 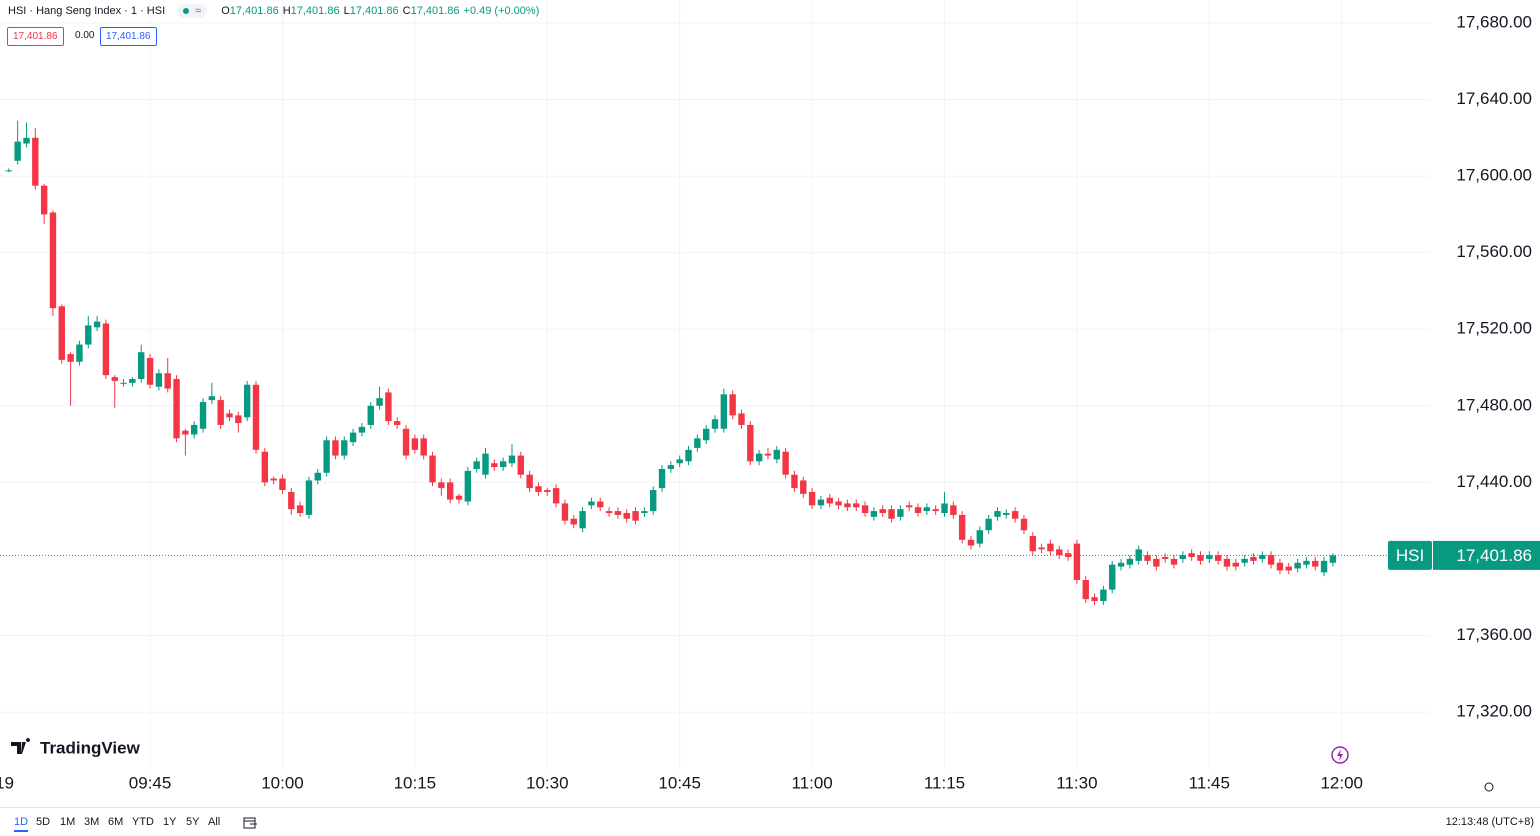 What do you see at coordinates (1340, 755) in the screenshot?
I see `lightning-bolt` at bounding box center [1340, 755].